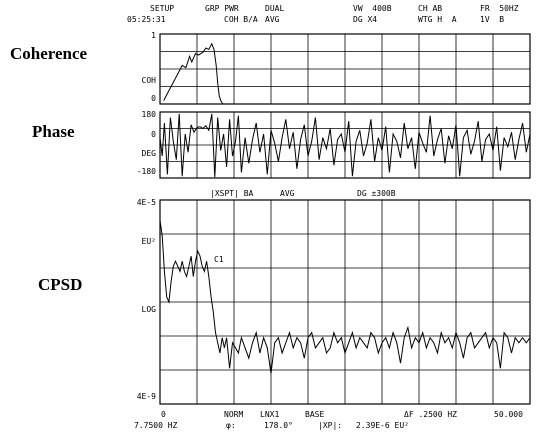  What do you see at coordinates (219, 259) in the screenshot?
I see `cursor-marker-label: C1` at bounding box center [219, 259].